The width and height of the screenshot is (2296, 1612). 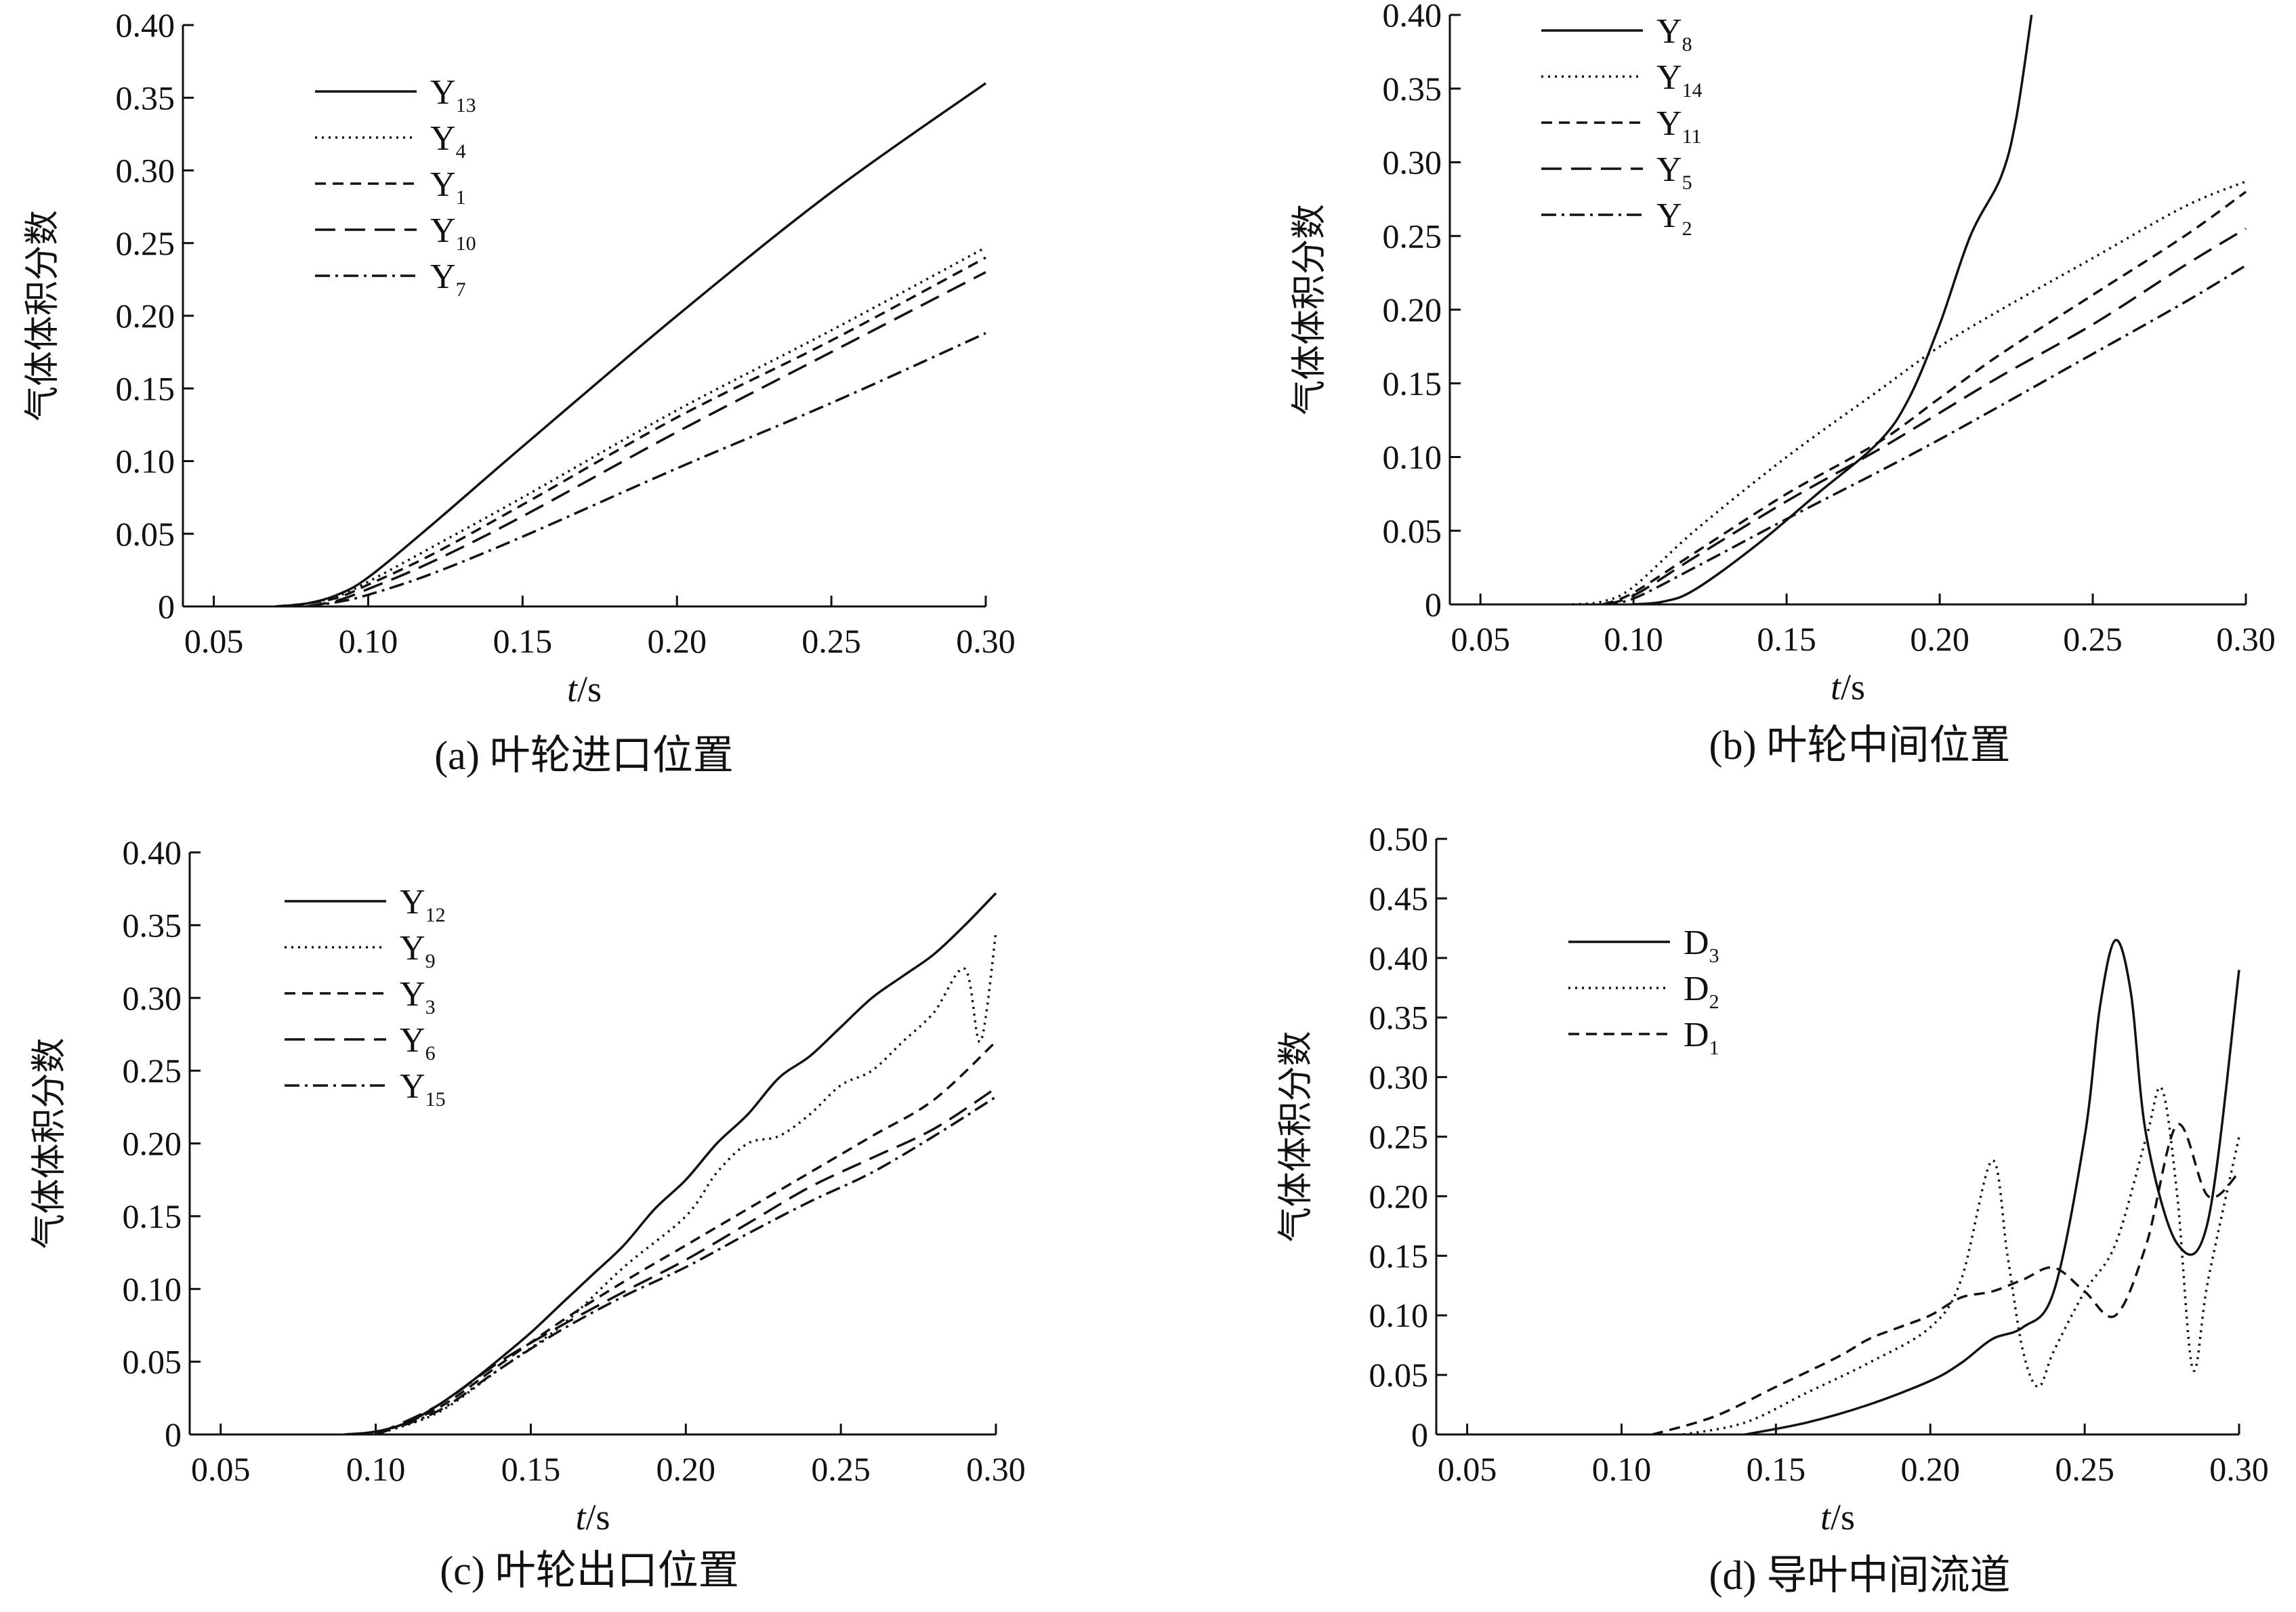 I want to click on series-line-Y9, so click(x=686, y=1183).